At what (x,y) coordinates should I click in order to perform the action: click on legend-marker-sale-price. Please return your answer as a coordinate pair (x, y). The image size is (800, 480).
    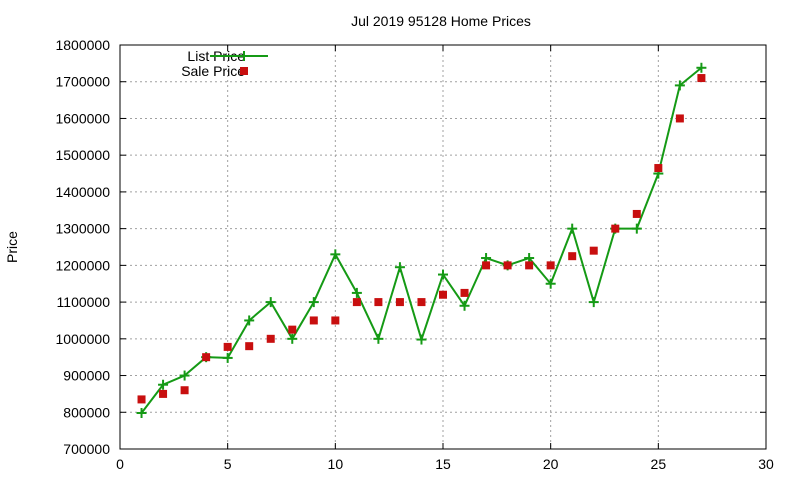
    Looking at the image, I should click on (244, 71).